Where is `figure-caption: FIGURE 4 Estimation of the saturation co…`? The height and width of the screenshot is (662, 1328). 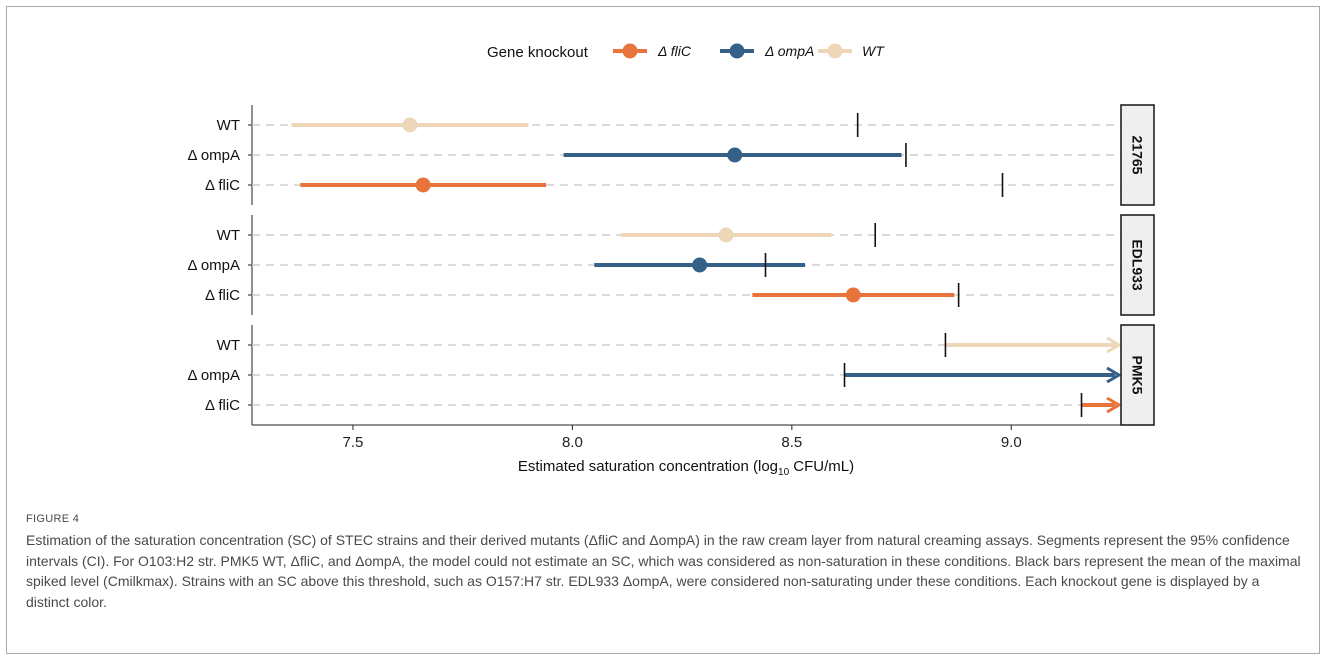
figure-caption: FIGURE 4 Estimation of the saturation co… is located at coordinates (666, 562).